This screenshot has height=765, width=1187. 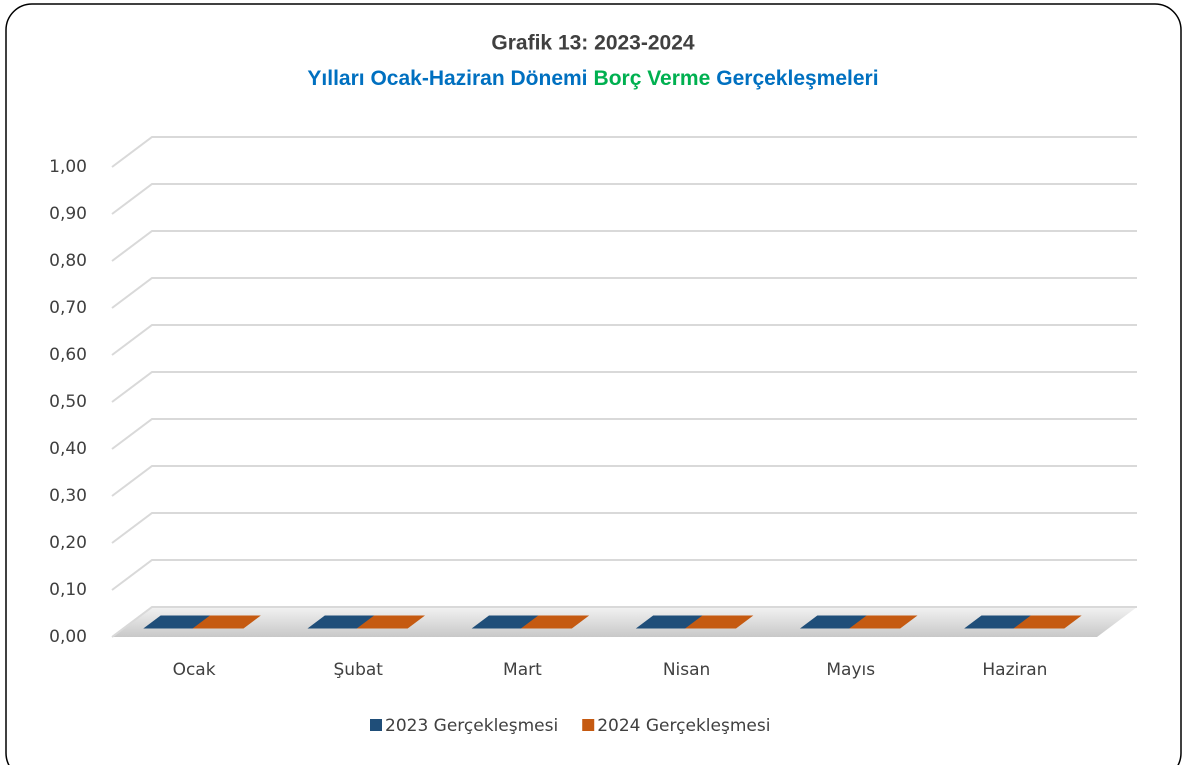 What do you see at coordinates (447, 78) in the screenshot?
I see `subtitle-part: Yılları Ocak-Haziran Dönemi` at bounding box center [447, 78].